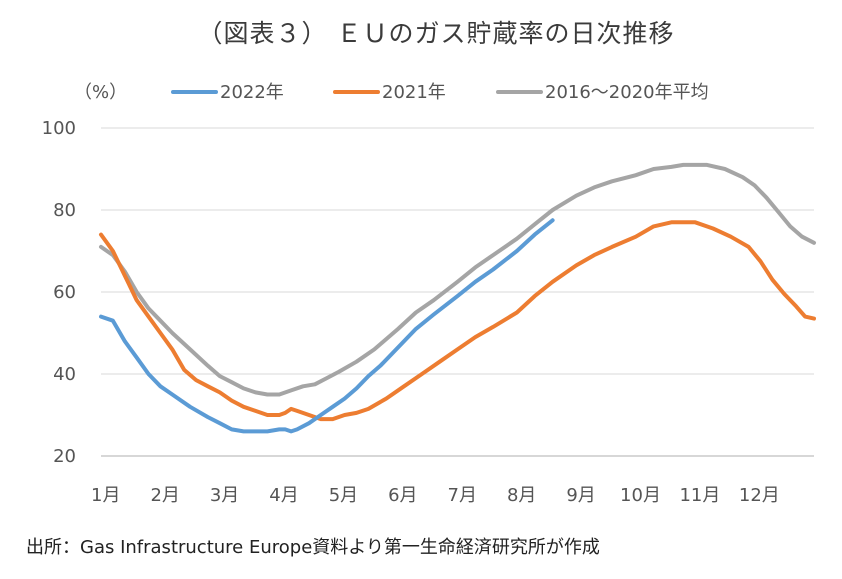 The width and height of the screenshot is (842, 579). What do you see at coordinates (759, 495) in the screenshot?
I see `x-tick-label: 12月` at bounding box center [759, 495].